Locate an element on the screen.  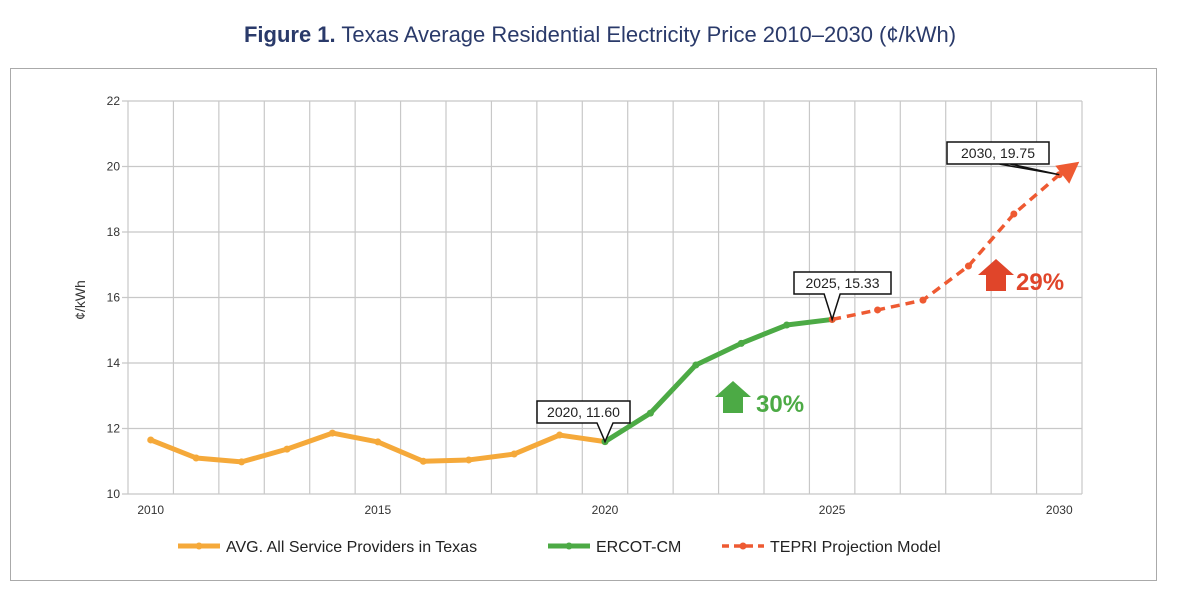
x-tick-label: 2030 is located at coordinates (1059, 510).